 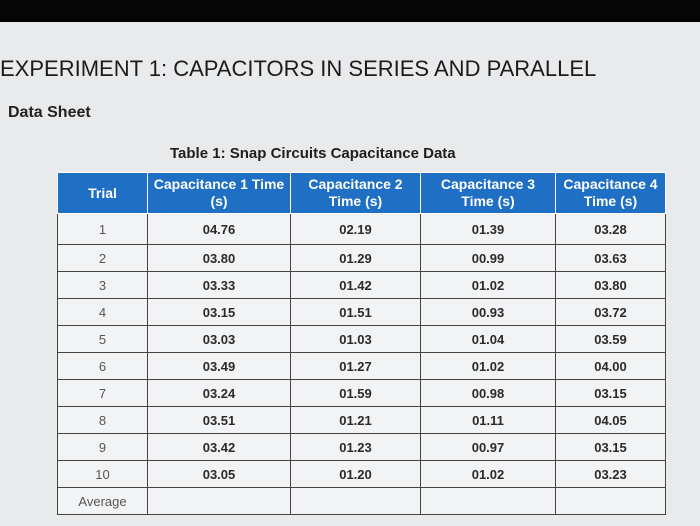 I want to click on time-cell: 00.99, so click(x=488, y=258).